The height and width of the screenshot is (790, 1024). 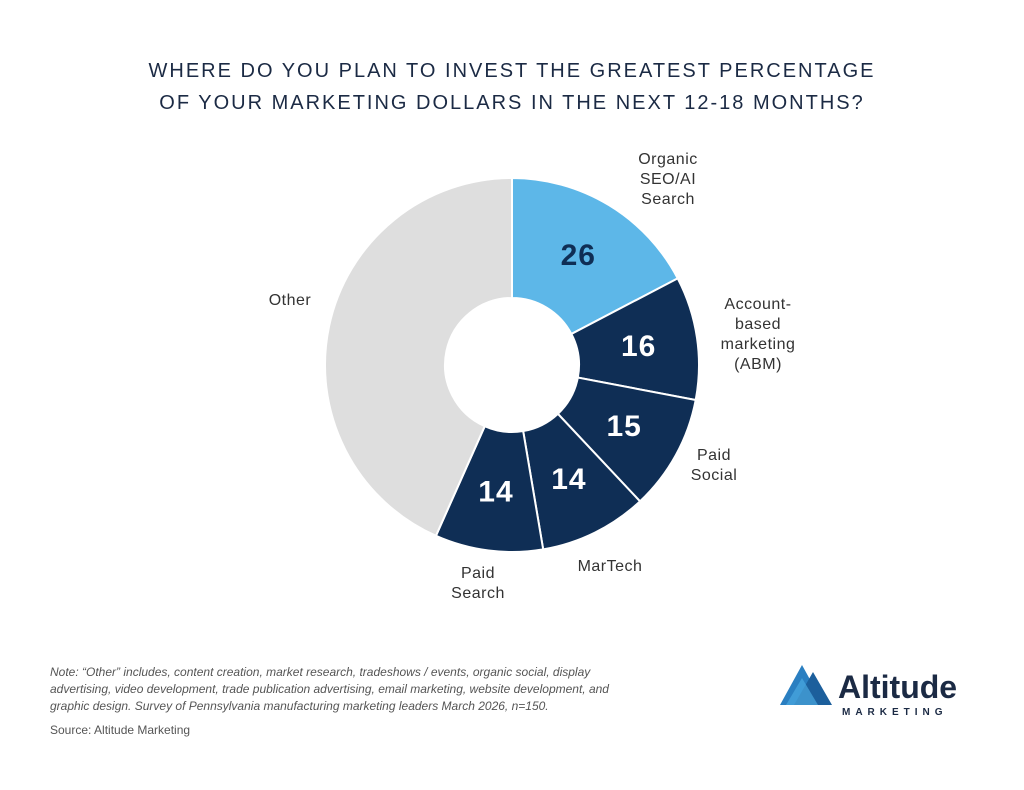 What do you see at coordinates (120, 730) in the screenshot?
I see `source: Source: Altitude Marketing` at bounding box center [120, 730].